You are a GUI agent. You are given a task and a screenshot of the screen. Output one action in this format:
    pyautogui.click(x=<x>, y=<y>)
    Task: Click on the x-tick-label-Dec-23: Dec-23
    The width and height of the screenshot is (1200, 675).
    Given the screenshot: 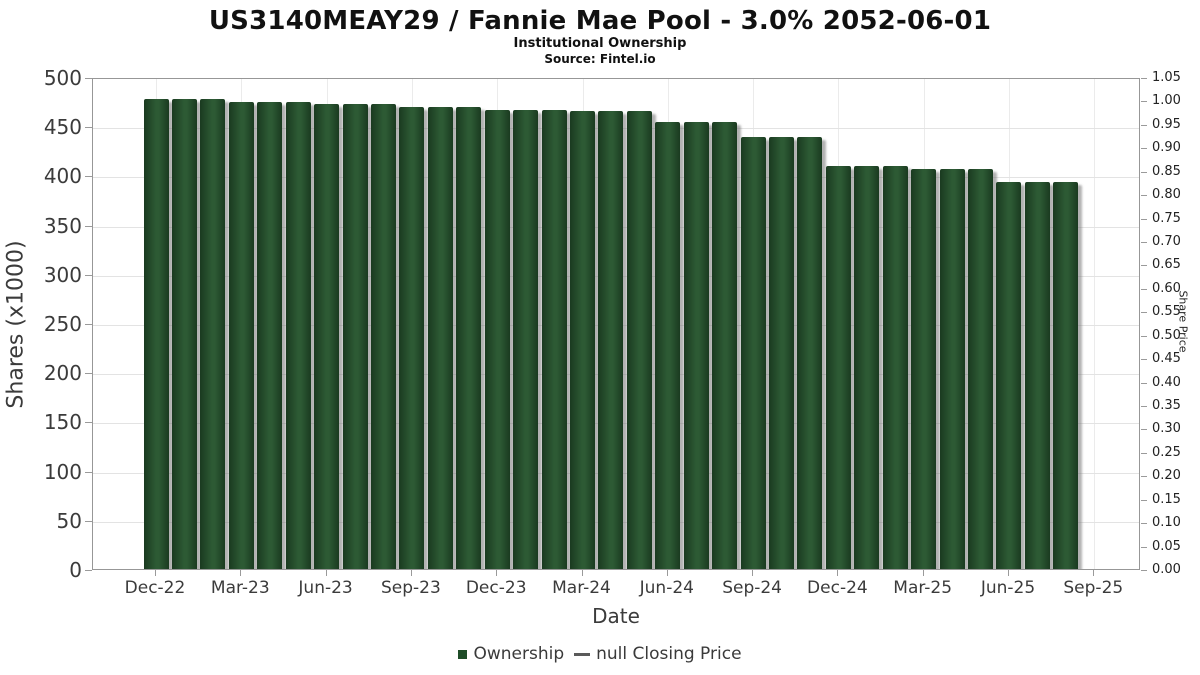 What is the action you would take?
    pyautogui.click(x=496, y=588)
    